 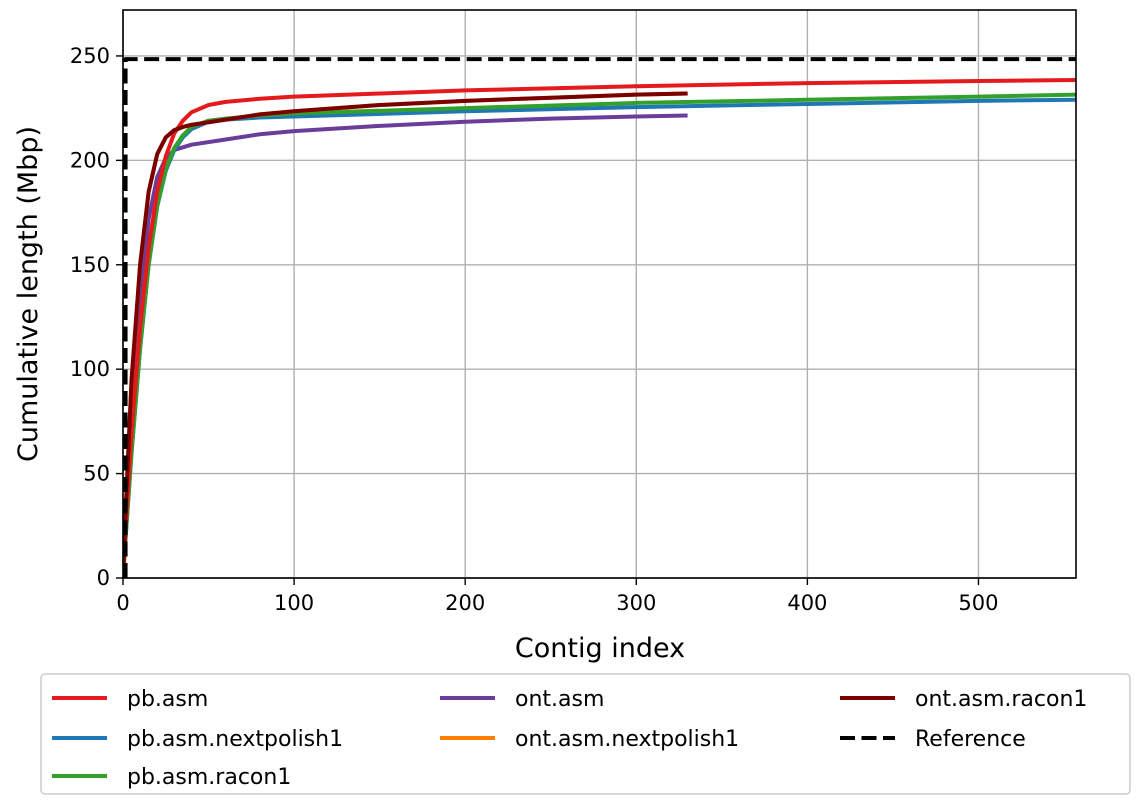 I want to click on y-tick-label: 250, so click(x=90, y=56).